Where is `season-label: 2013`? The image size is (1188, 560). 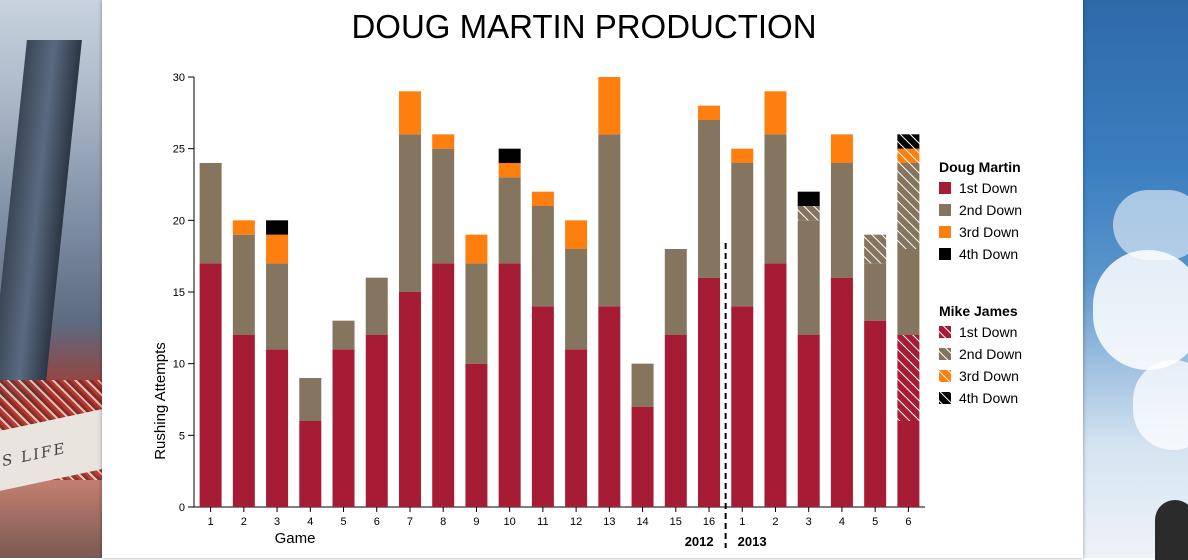
season-label: 2013 is located at coordinates (752, 541).